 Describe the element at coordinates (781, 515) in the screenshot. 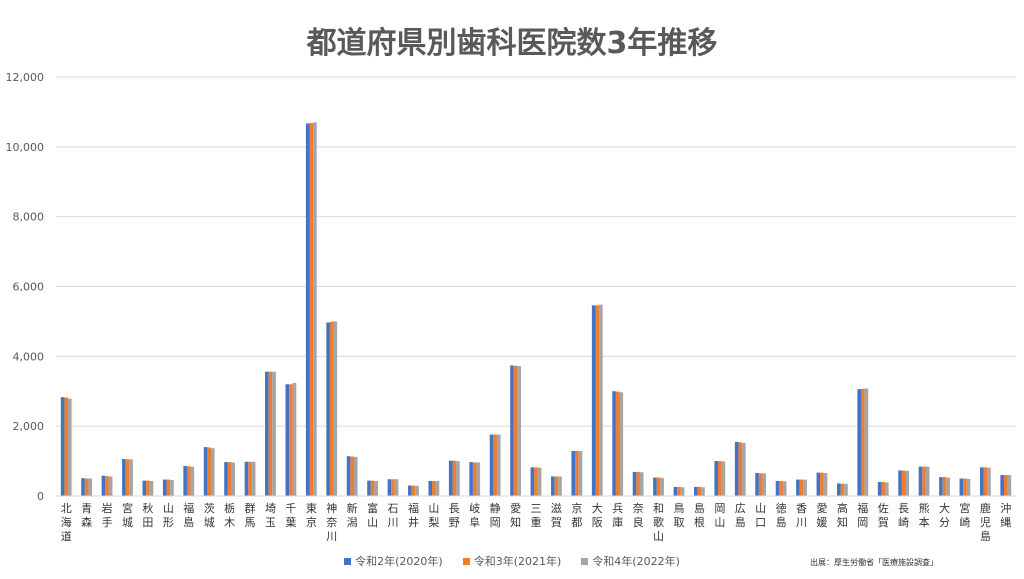

I see `x-tick-label: 徳島` at that location.